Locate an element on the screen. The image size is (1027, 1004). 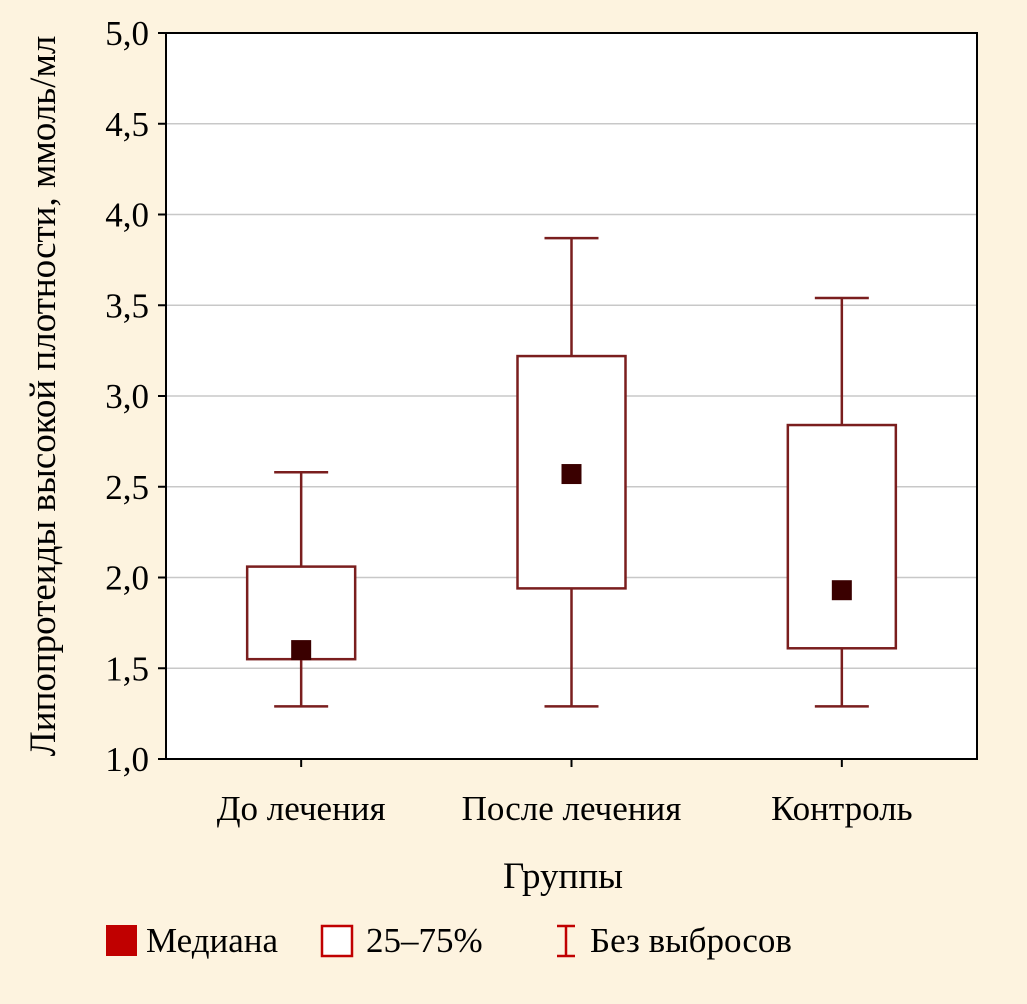
y-tick-label: 2,5 is located at coordinates (127, 487).